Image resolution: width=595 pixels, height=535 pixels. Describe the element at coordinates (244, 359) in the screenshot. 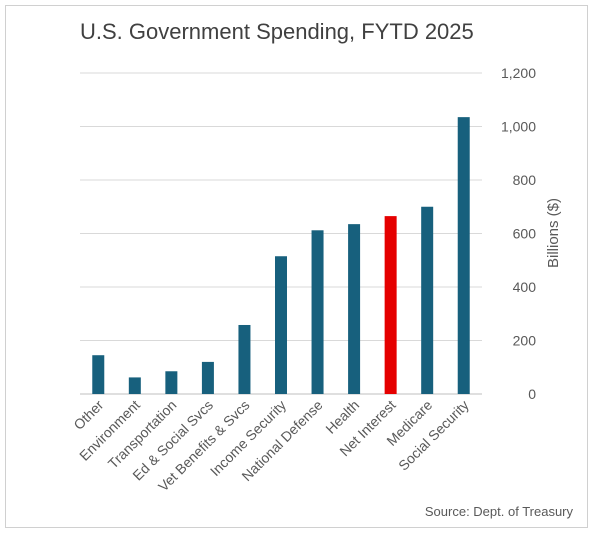

I see `bar-vet-benefits-svcs` at that location.